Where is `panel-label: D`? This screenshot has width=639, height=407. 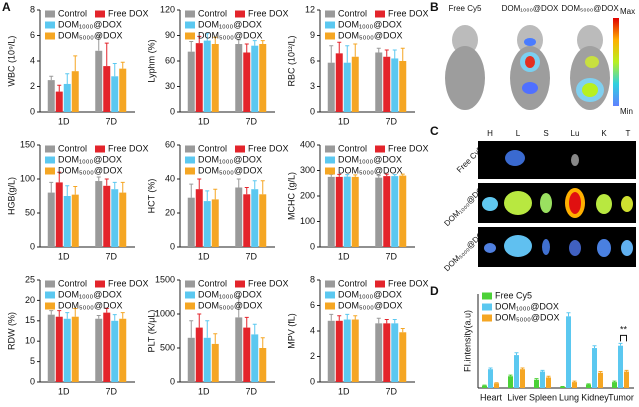 panel-label: D is located at coordinates (434, 291).